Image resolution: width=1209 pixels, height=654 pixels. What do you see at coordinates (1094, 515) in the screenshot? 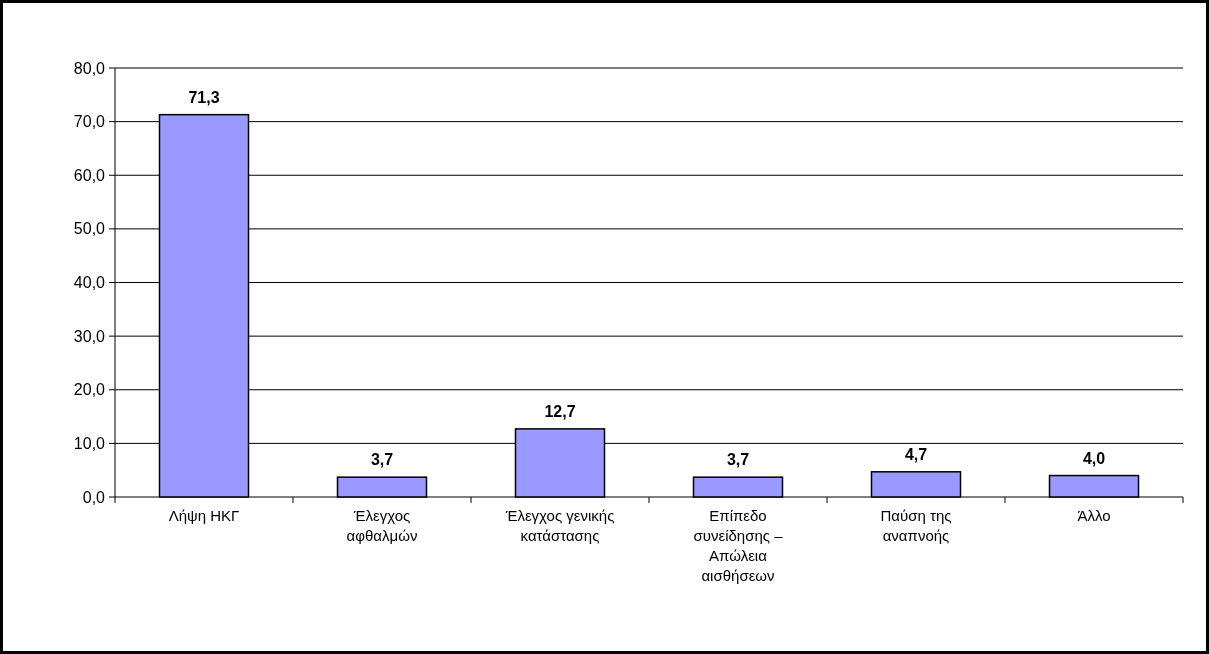
I see `x-tick-label: Άλλο` at bounding box center [1094, 515].